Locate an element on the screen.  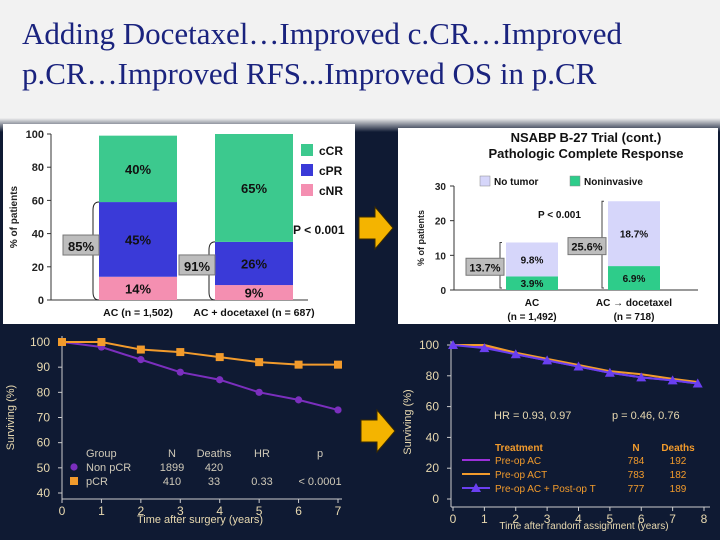
bar-data-label: 18.7% is located at coordinates (634, 235).